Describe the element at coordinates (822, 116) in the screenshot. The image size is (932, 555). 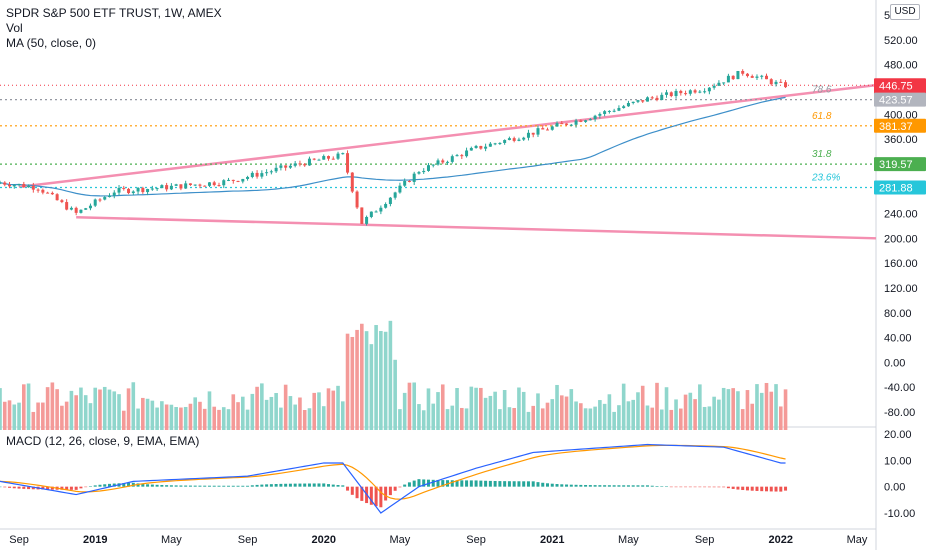
I see `fib-level-label: 61.8` at that location.